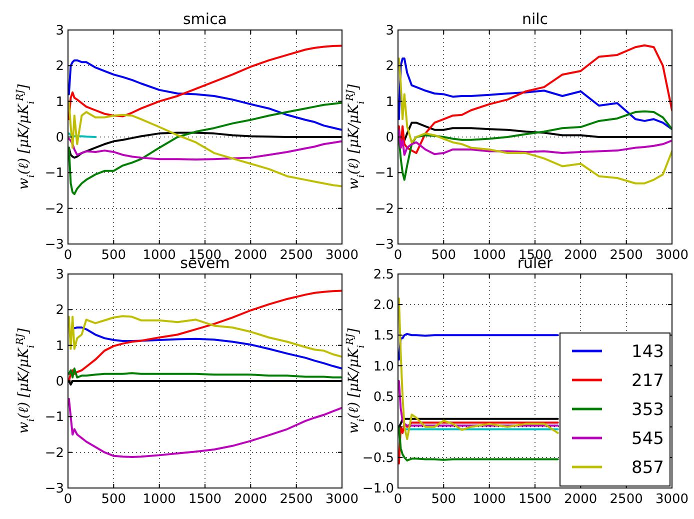 Image resolution: width=694 pixels, height=519 pixels. What do you see at coordinates (648, 410) in the screenshot?
I see `legend-label: 353` at bounding box center [648, 410].